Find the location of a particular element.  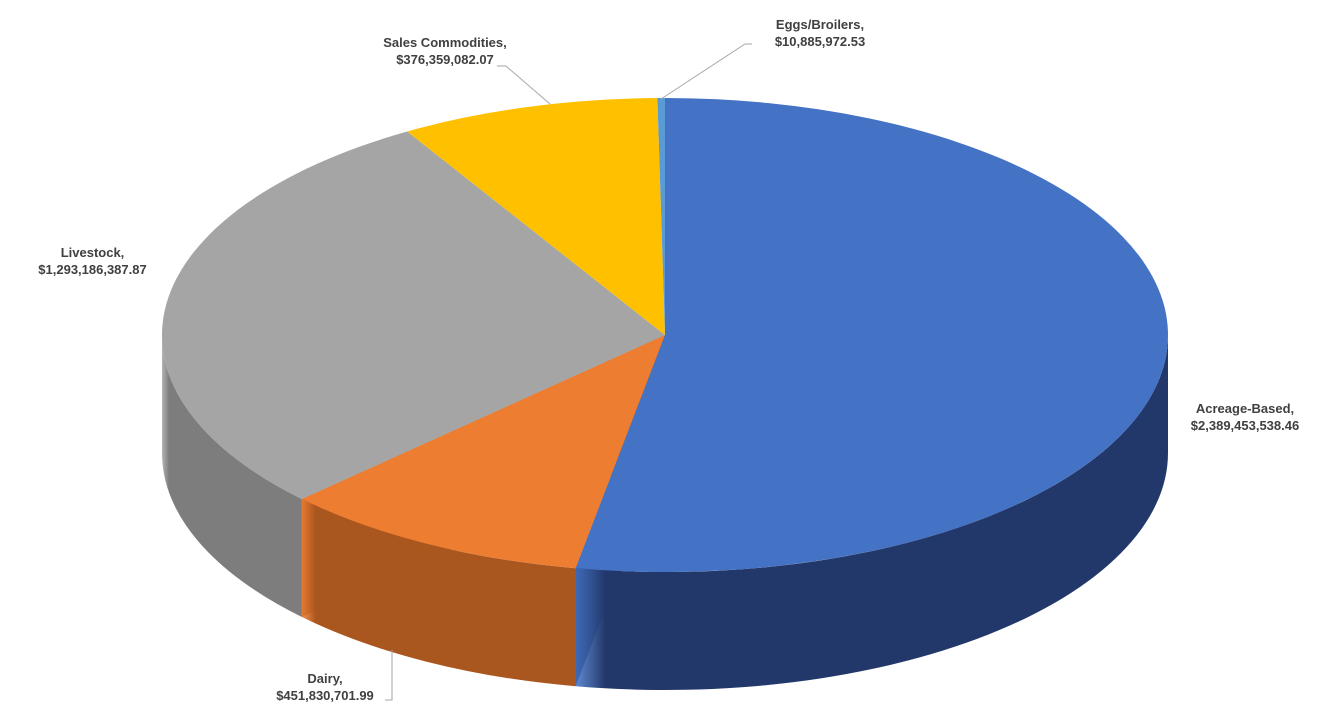

label-sales-commodities-value: $376,359,082.07 is located at coordinates (445, 59).